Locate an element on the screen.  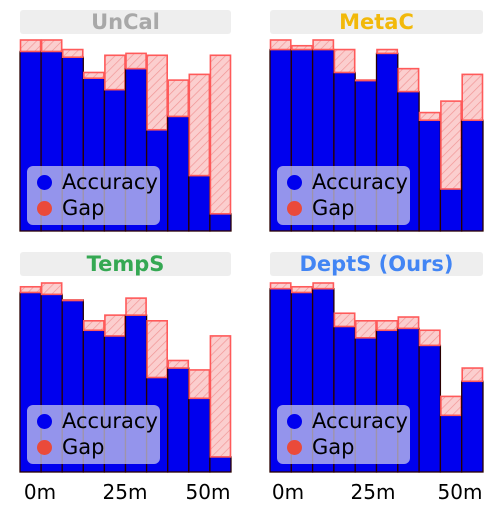
chart-title-depts: DeptS (Ours) is located at coordinates (376, 264).